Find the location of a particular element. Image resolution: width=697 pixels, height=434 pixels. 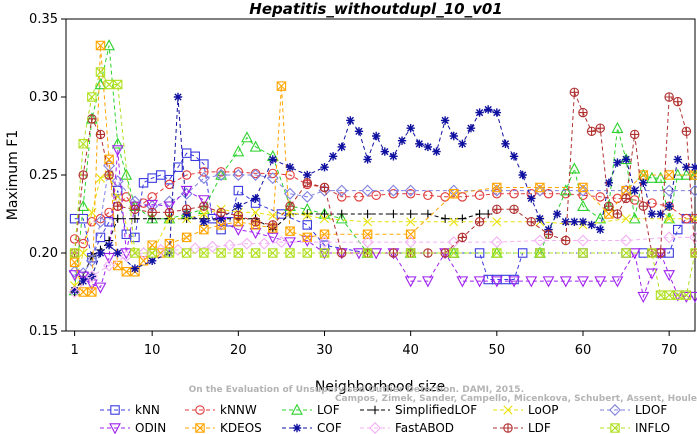

chart-title: Hepatitis_withoutdupl_10_v01 is located at coordinates (375, 9).